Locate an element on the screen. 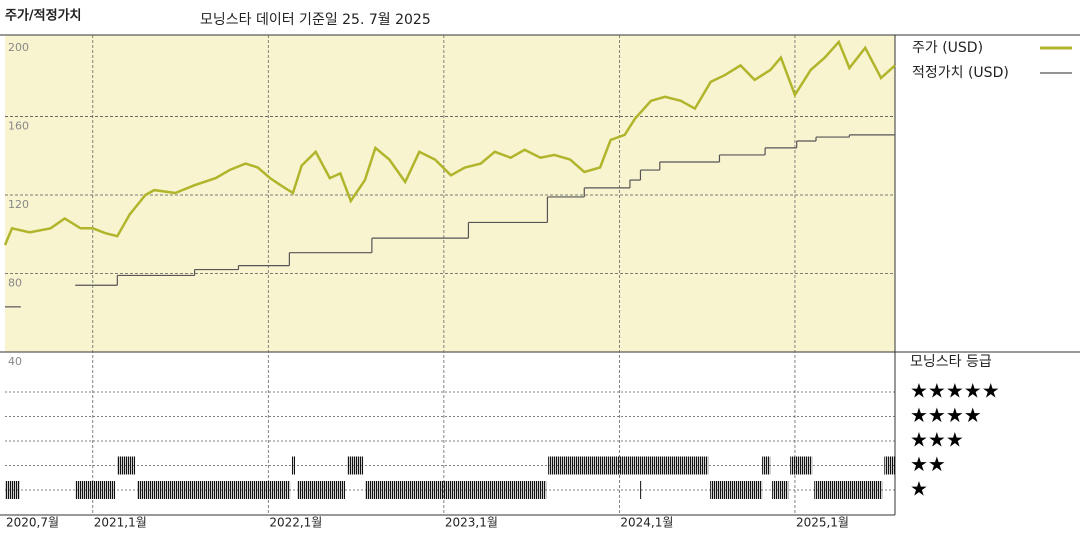  y-tick-label: 200 is located at coordinates (18, 47).